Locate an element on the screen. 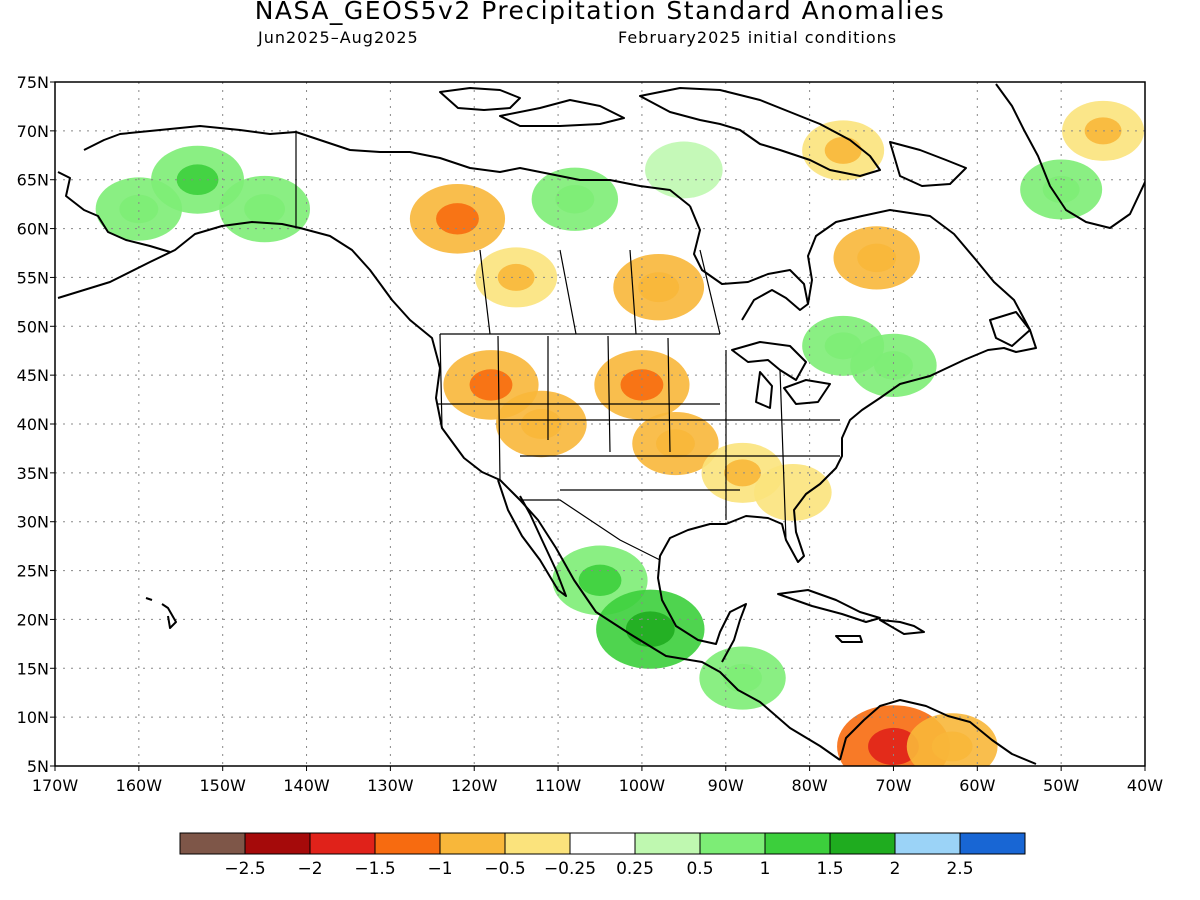  lat-tick-label: 25N is located at coordinates (33, 571).